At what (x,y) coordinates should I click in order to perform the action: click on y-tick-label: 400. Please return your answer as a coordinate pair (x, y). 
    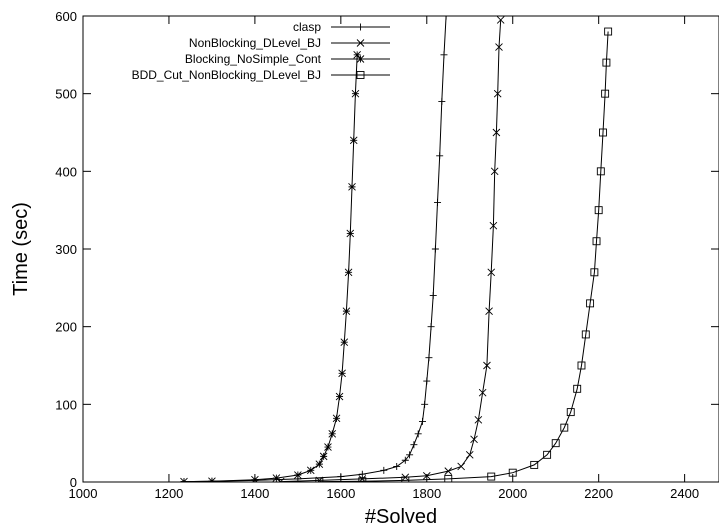
    Looking at the image, I should click on (66, 171).